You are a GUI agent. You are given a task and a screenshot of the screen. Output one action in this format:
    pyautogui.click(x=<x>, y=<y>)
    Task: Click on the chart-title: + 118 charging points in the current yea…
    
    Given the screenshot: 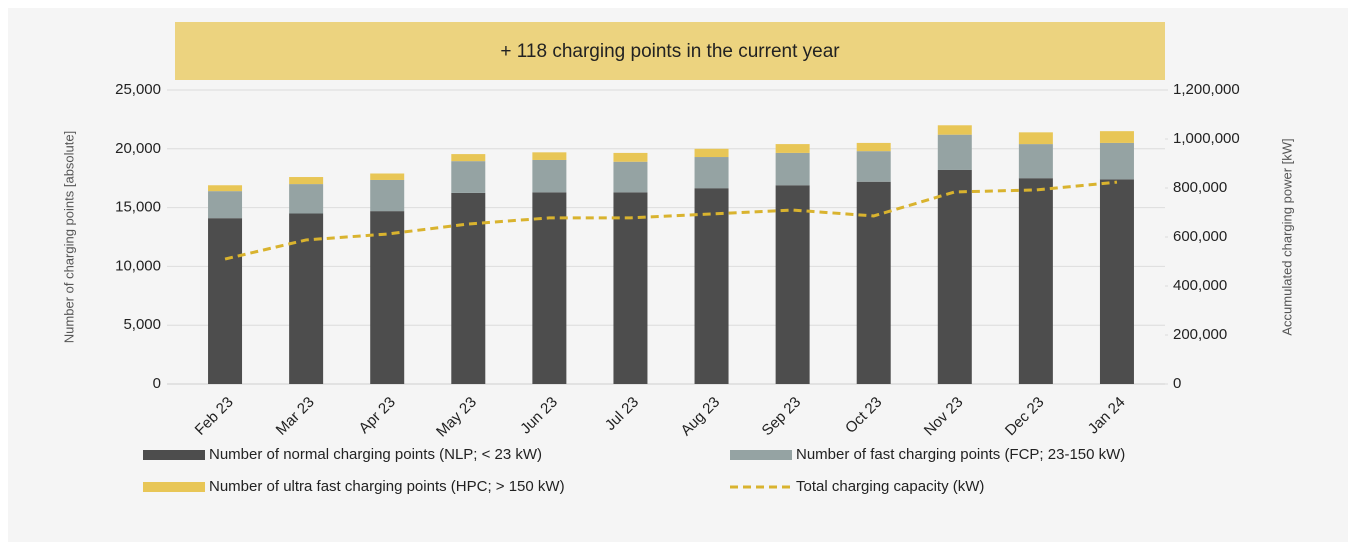 What is the action you would take?
    pyautogui.click(x=670, y=51)
    